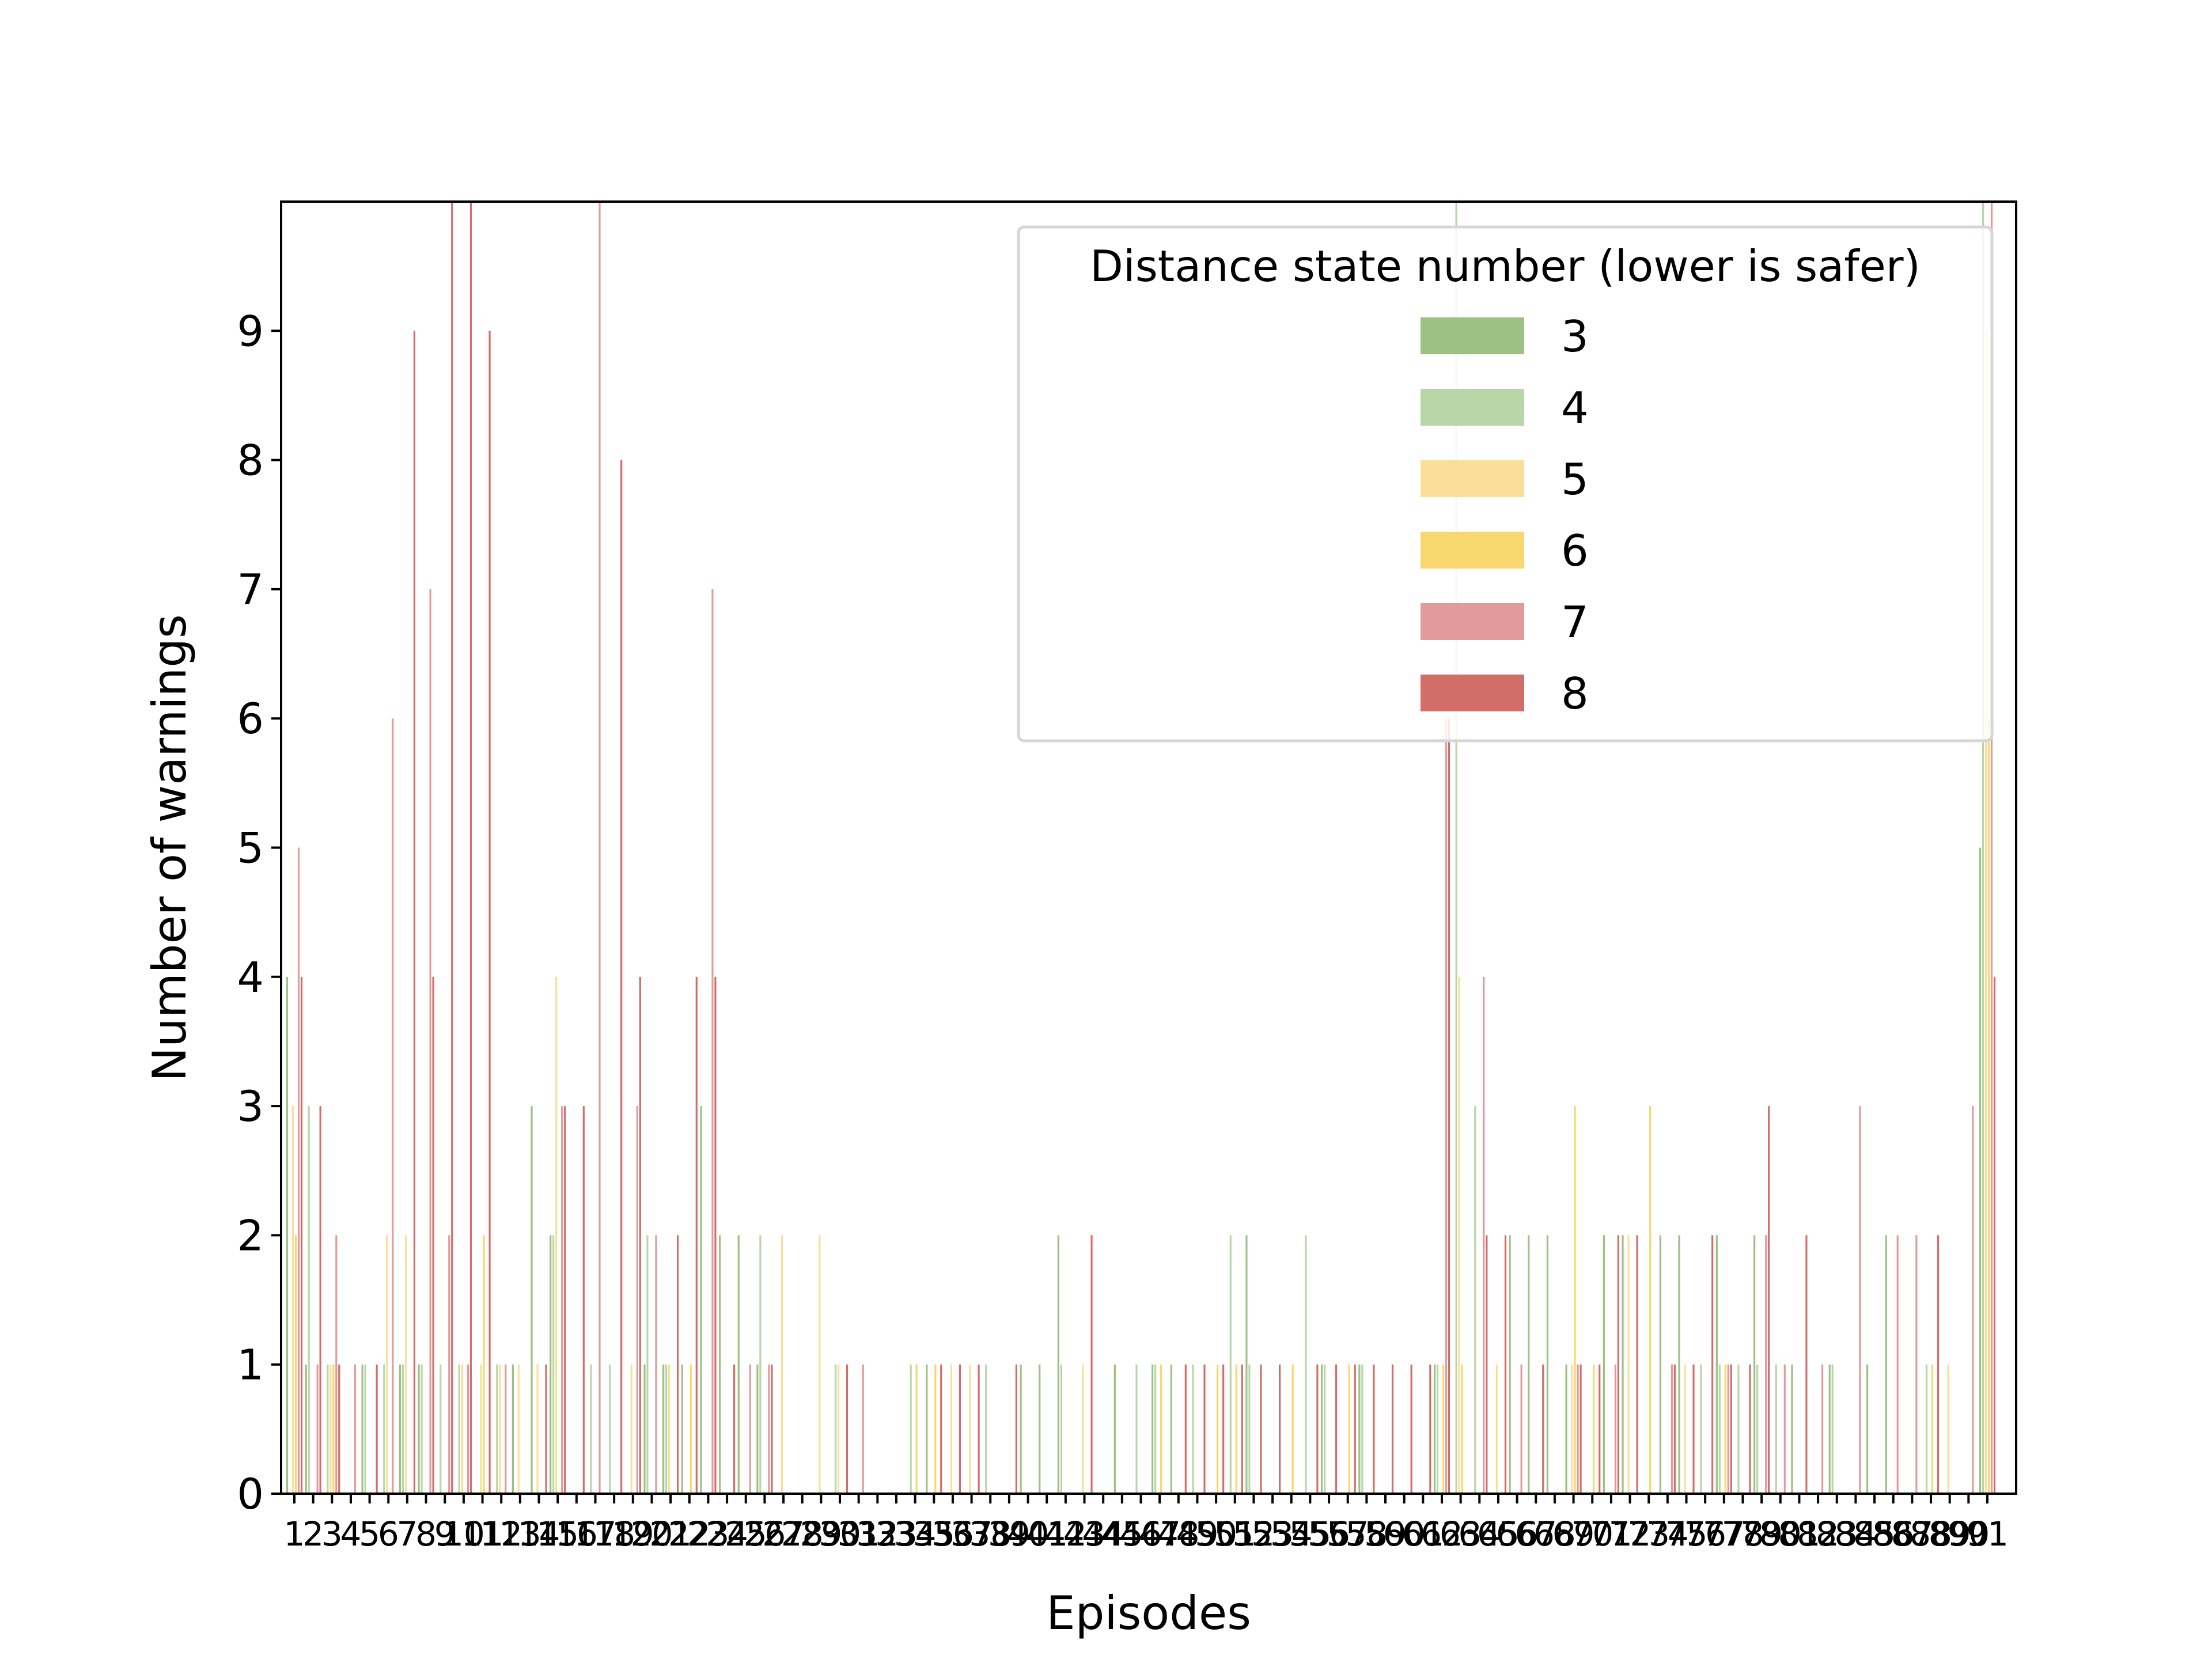  What do you see at coordinates (764, 1534) in the screenshot?
I see `x-tick-label: 26` at bounding box center [764, 1534].